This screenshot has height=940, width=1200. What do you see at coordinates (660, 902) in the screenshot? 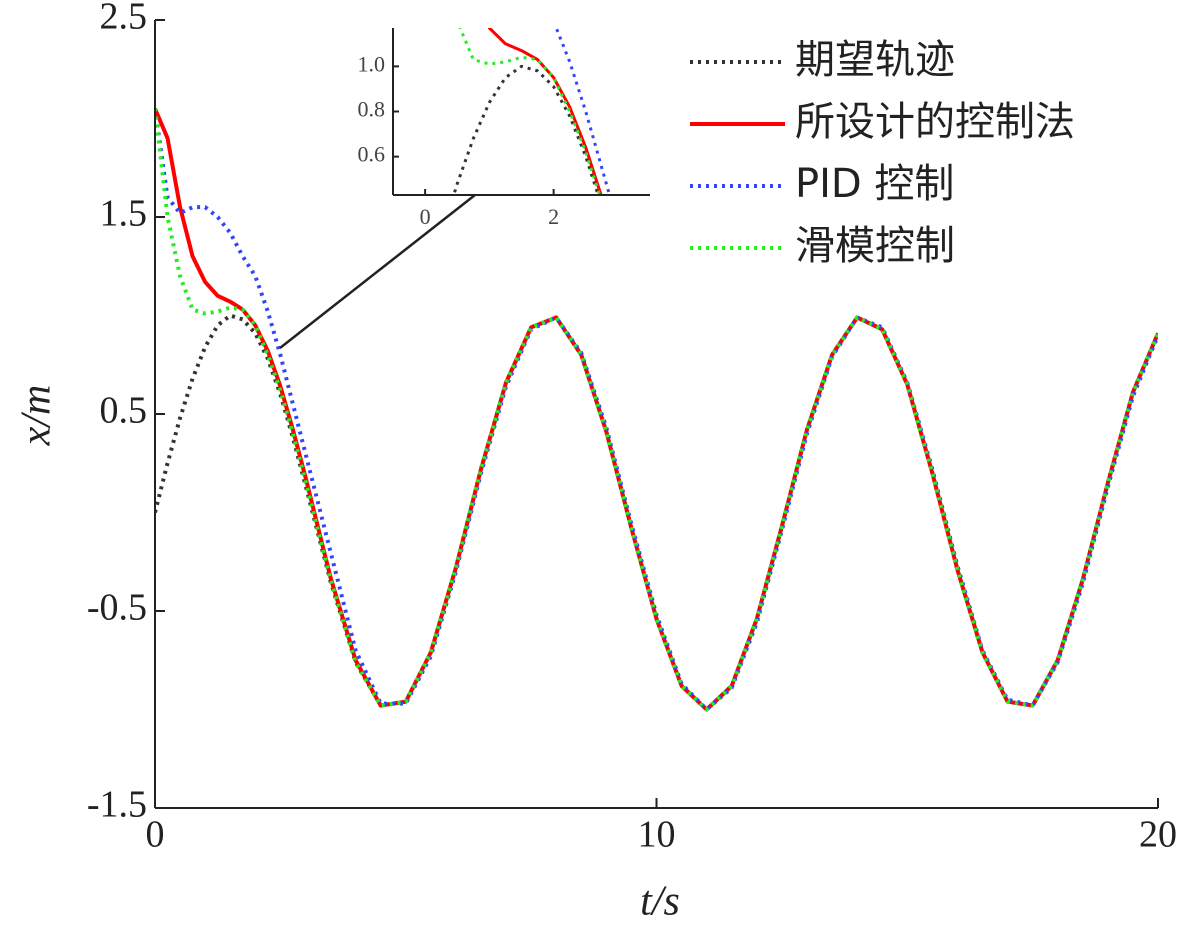
I see `x-axis-label: t/s` at bounding box center [660, 902].